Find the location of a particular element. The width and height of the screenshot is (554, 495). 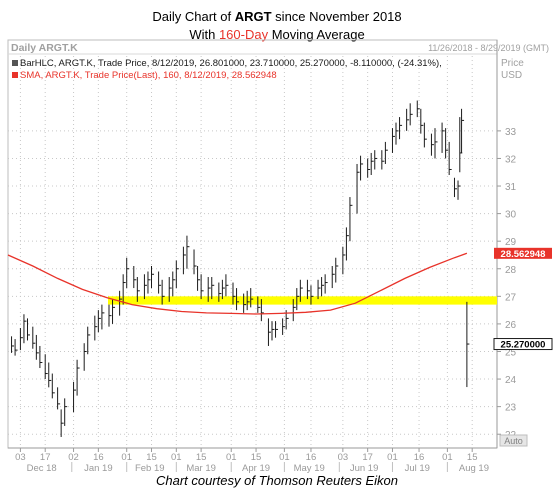

sma-value-tag: 28.562948 is located at coordinates (523, 253).